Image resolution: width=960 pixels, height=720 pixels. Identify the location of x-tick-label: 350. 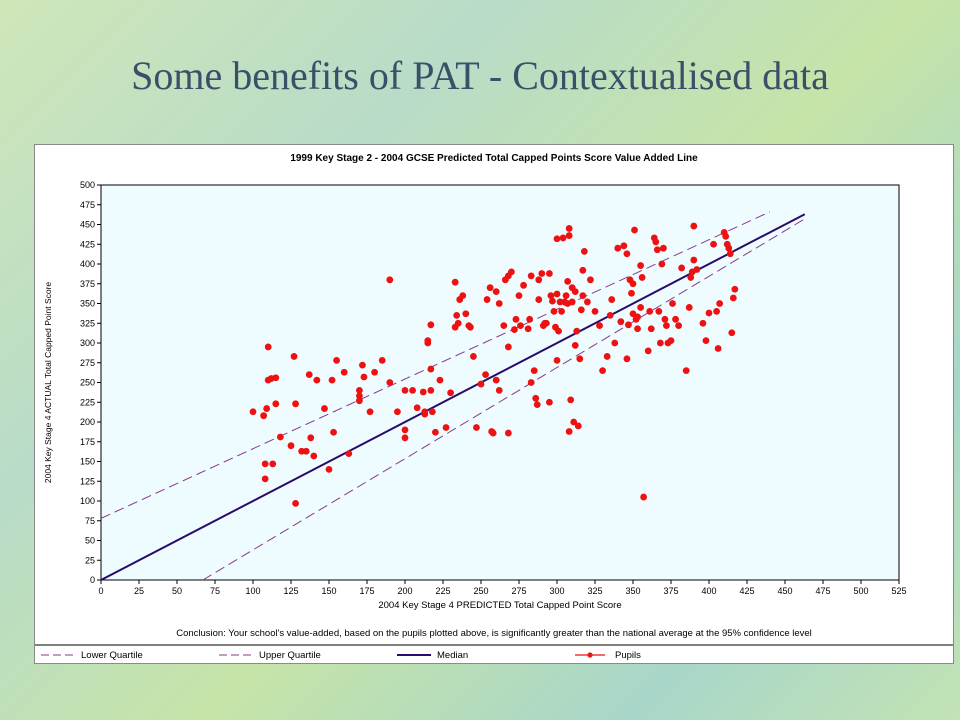
(632, 591).